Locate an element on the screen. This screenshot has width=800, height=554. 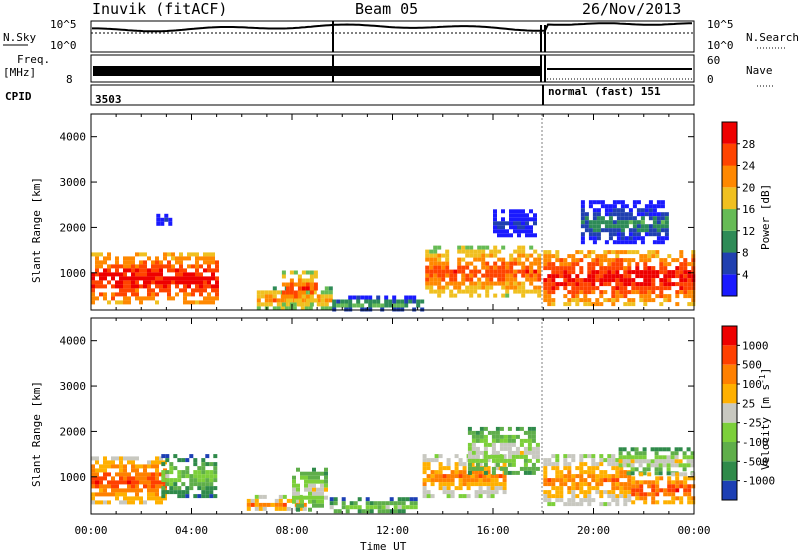
velocity-colorbar-tick-label: 1000 is located at coordinates (755, 345).